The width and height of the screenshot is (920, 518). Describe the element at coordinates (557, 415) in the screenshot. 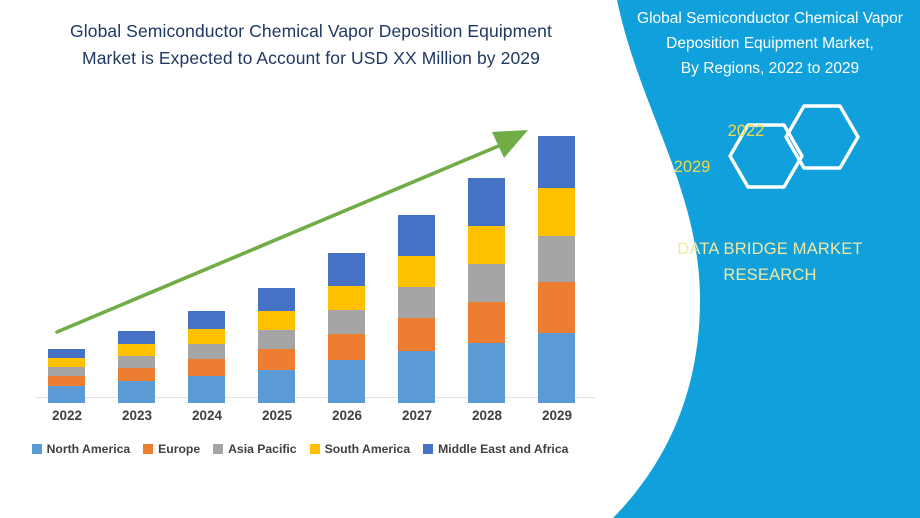

I see `x-tick-2029: 2029` at that location.